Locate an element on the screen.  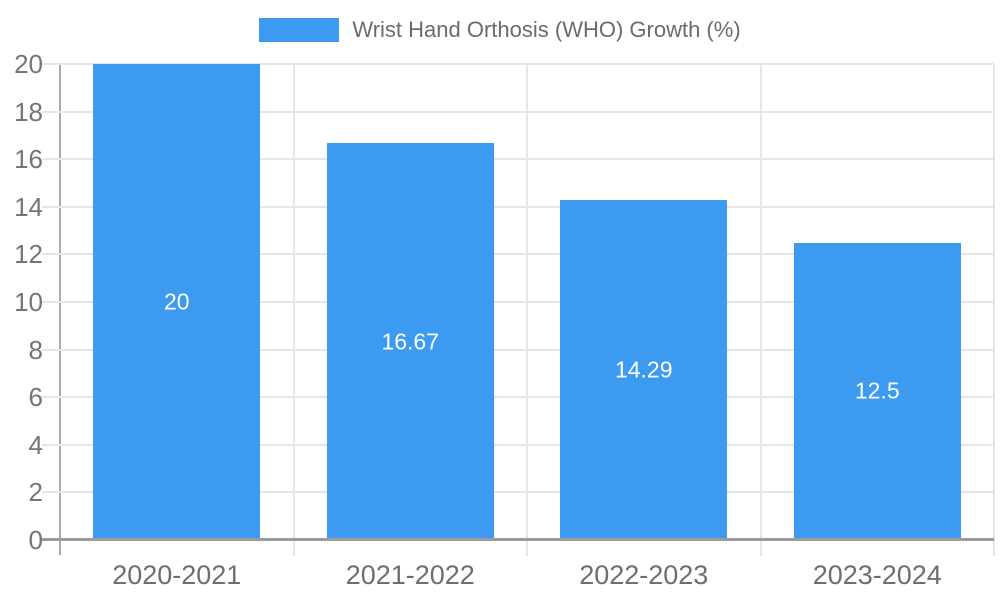
legend-swatch is located at coordinates (299, 30).